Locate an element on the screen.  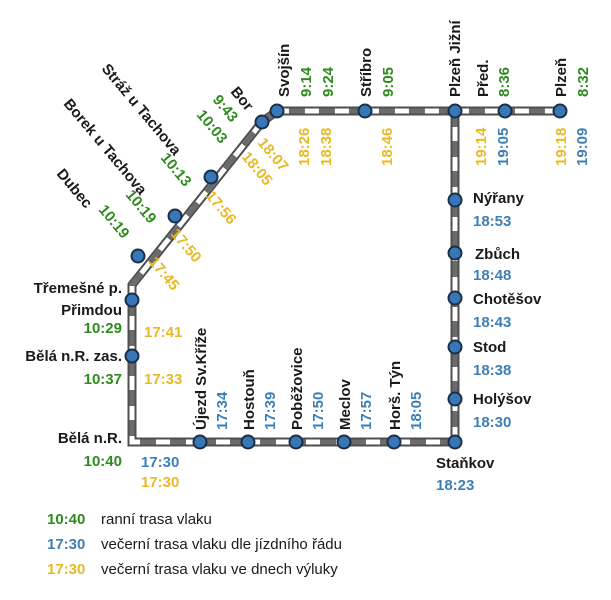
pred-name: Před. is located at coordinates (483, 78).